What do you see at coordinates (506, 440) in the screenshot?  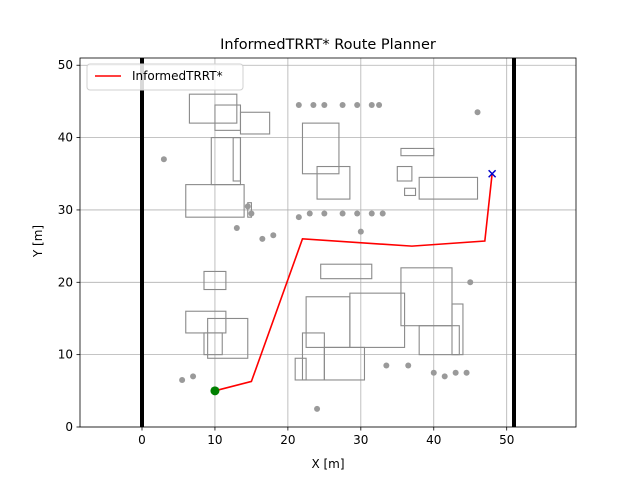 I see `x-tick-label: 50` at bounding box center [506, 440].